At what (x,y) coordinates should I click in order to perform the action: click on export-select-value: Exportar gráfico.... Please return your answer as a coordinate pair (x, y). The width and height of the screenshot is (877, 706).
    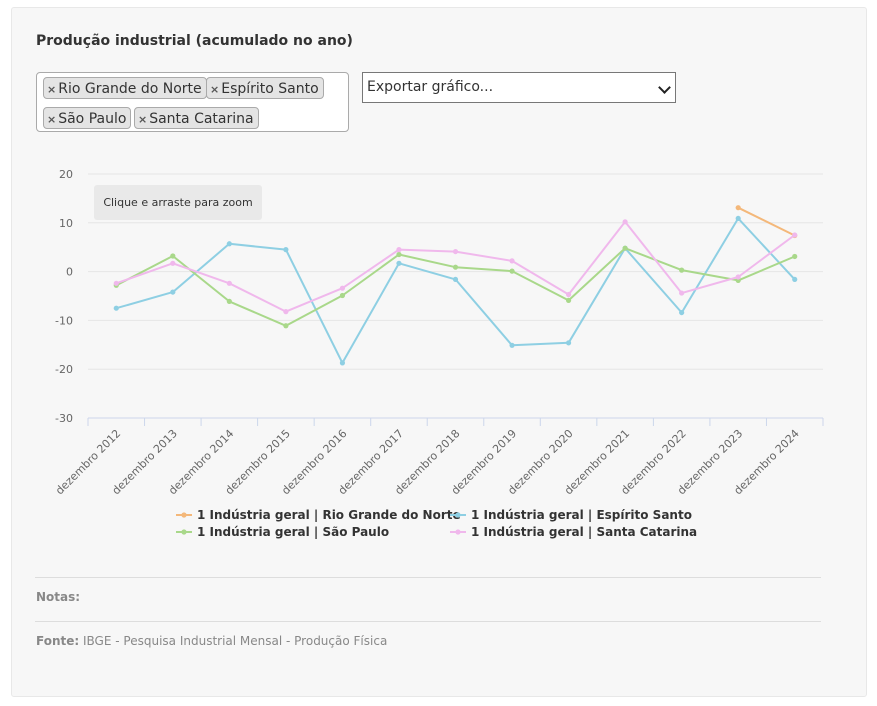
    Looking at the image, I should click on (430, 87).